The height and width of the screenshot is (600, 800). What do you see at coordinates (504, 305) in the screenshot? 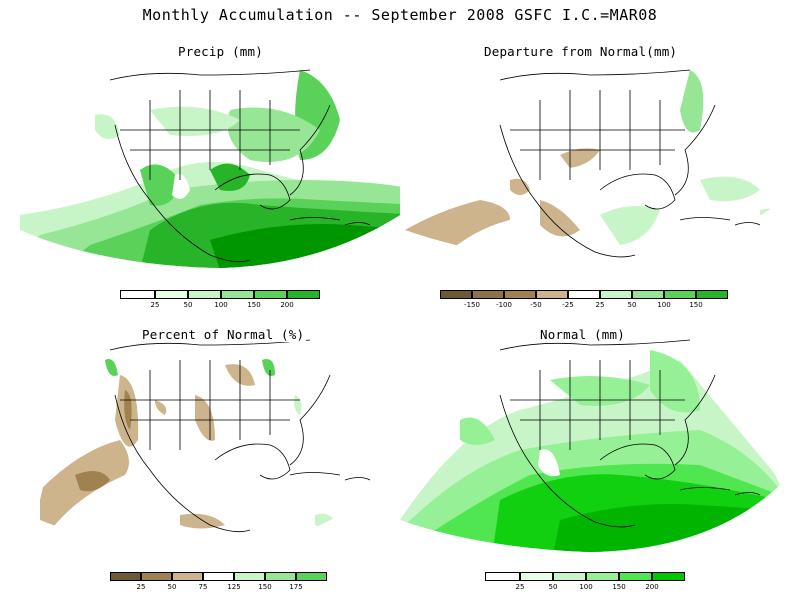
I see `colorbar-departure-label: -100` at bounding box center [504, 305].